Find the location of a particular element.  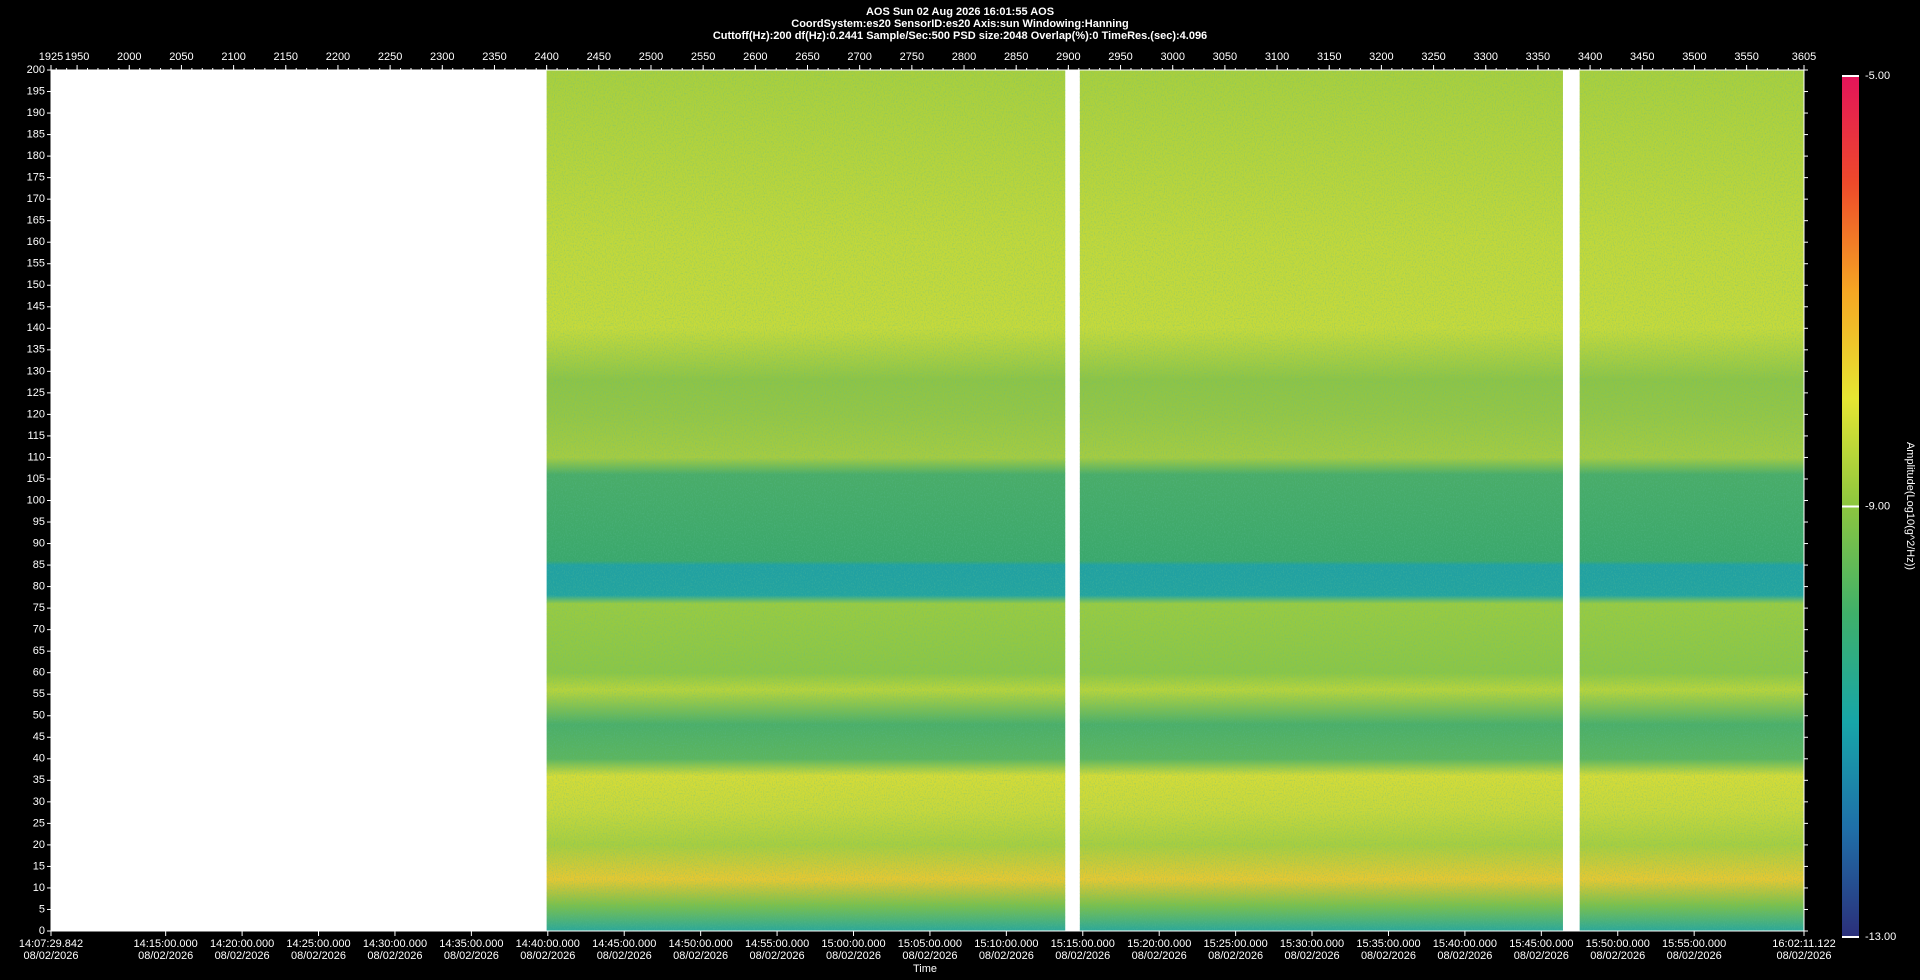

x2-tick-label: 15:10:00.000 is located at coordinates (1006, 944).